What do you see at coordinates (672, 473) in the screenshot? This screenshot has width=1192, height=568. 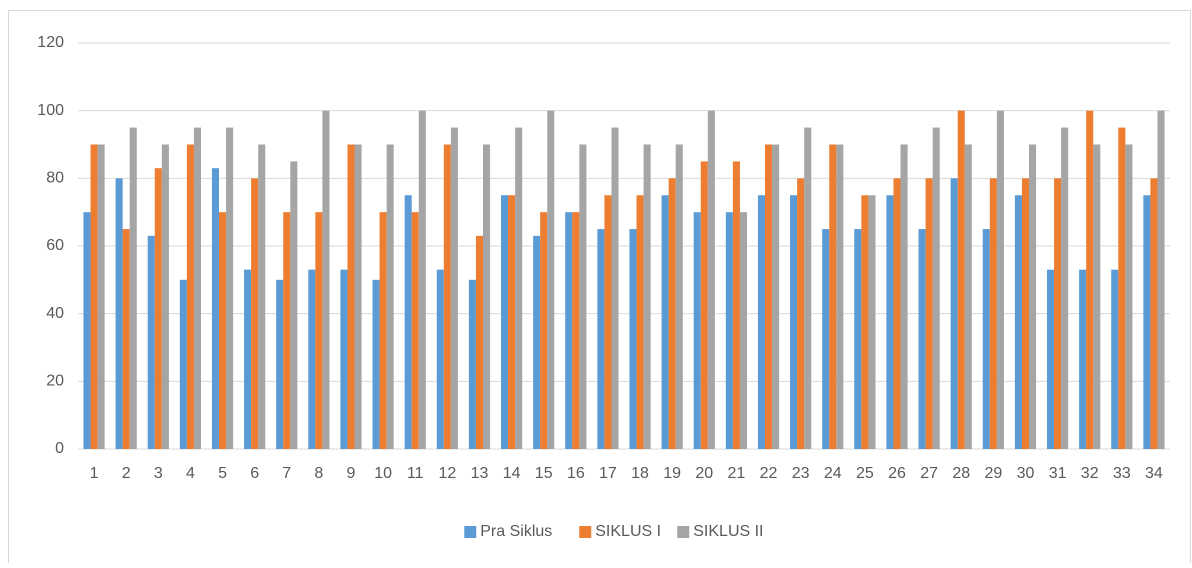 I see `x-tick-label: 19` at bounding box center [672, 473].